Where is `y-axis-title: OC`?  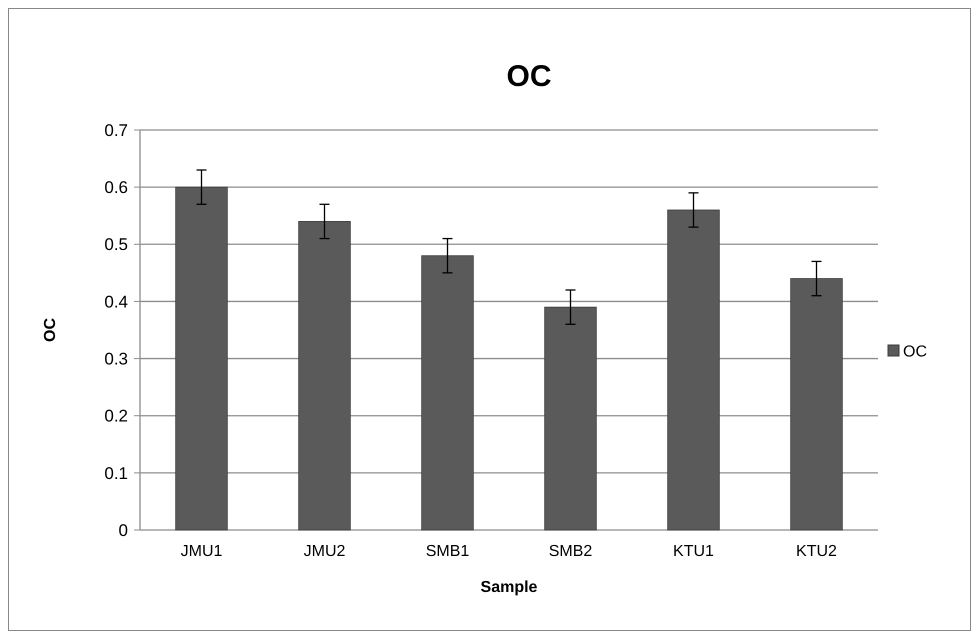
y-axis-title: OC is located at coordinates (50, 330).